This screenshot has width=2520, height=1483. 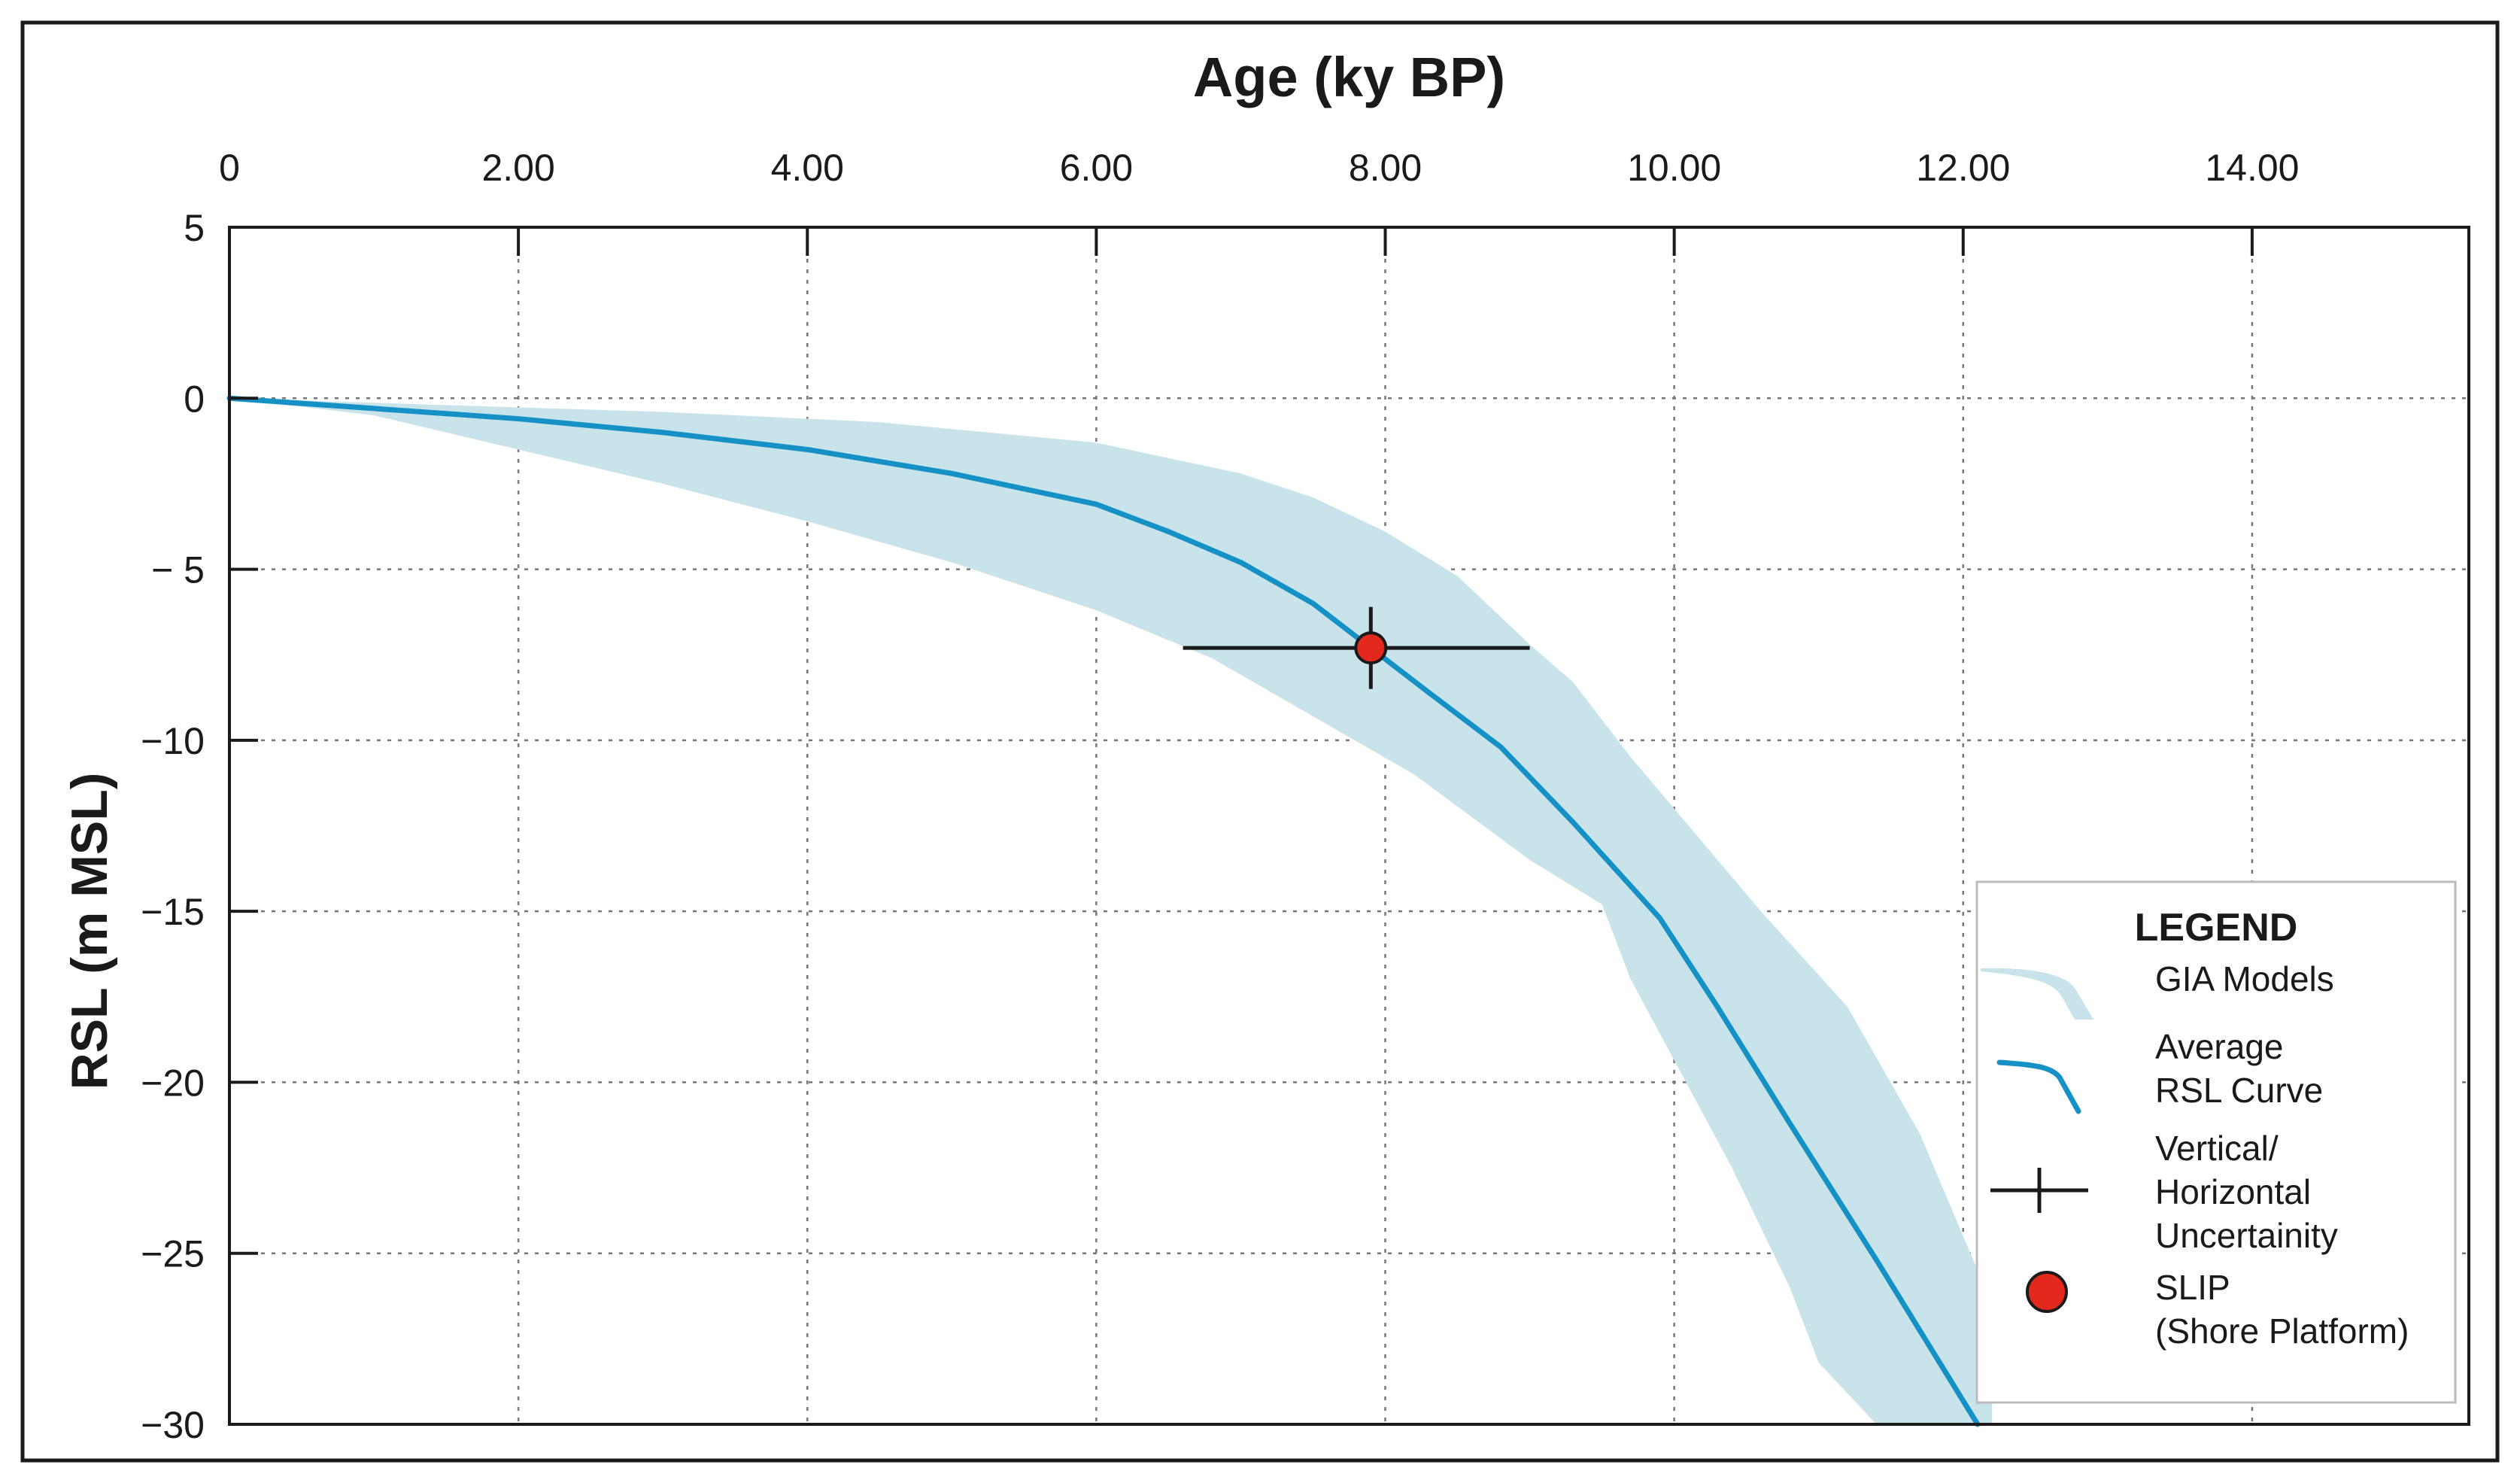 I want to click on y-tick-label: −30, so click(x=173, y=1425).